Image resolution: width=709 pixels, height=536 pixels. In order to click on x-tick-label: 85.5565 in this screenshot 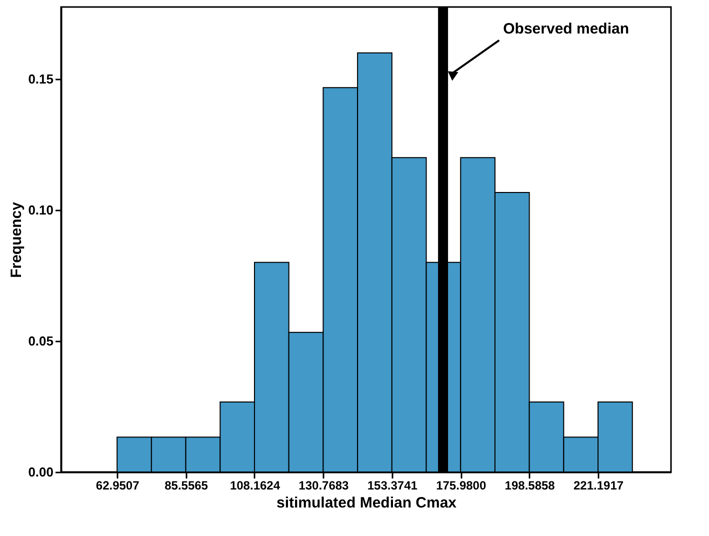, I will do `click(186, 485)`.